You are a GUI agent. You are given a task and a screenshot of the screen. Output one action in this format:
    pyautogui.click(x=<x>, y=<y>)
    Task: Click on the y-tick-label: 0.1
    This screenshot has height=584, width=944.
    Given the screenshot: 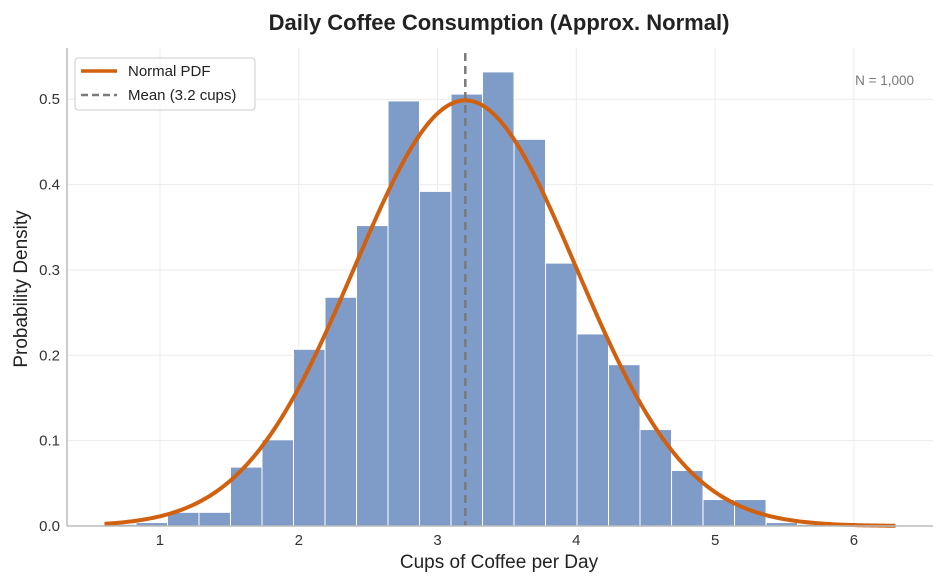 What is the action you would take?
    pyautogui.click(x=49, y=441)
    